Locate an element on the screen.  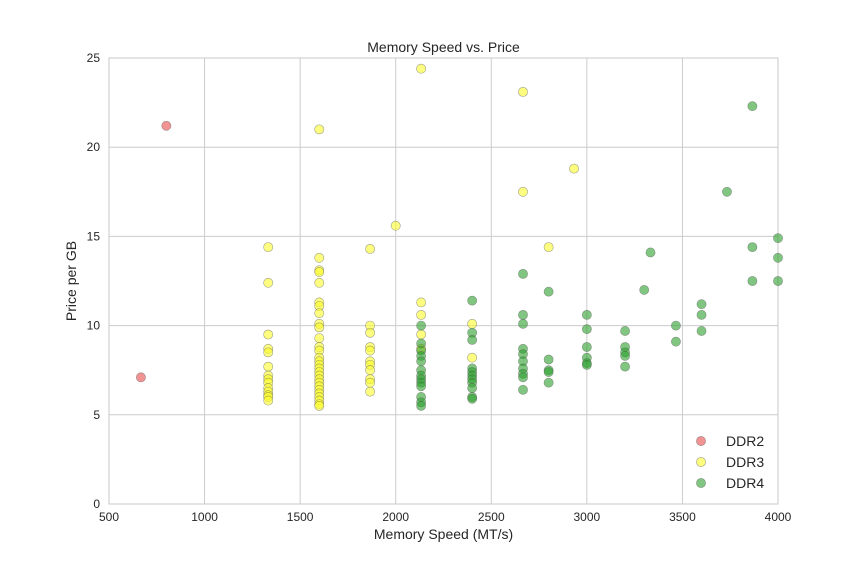
legend-label: DDR2 is located at coordinates (745, 441).